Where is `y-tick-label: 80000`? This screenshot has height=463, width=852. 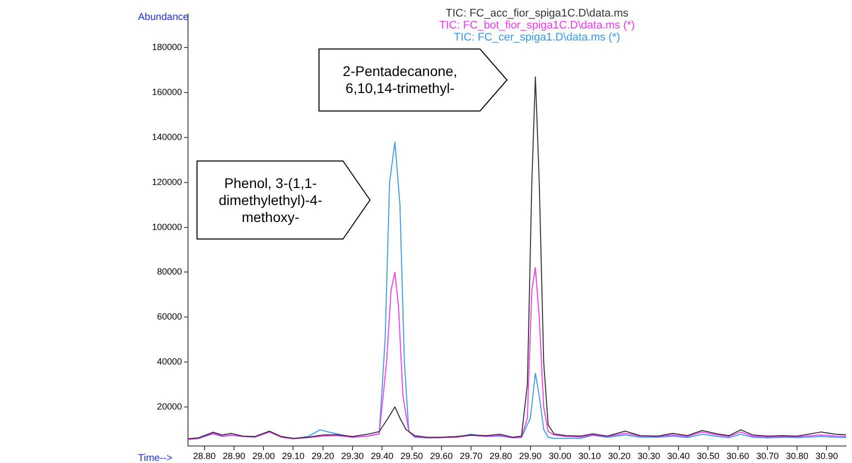
y-tick-label: 80000 is located at coordinates (169, 271).